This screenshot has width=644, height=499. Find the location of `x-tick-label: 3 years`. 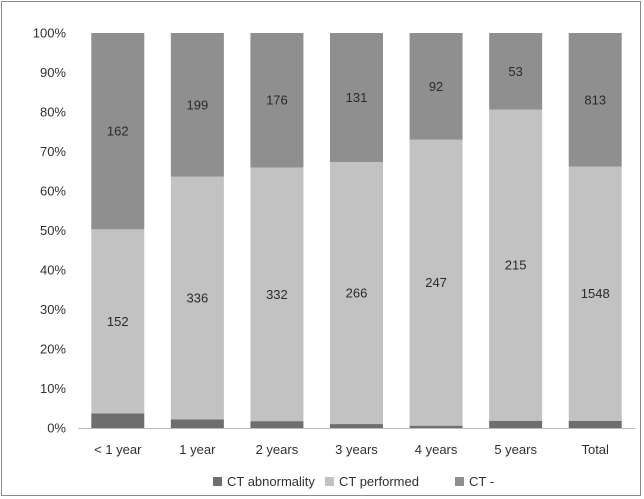

x-tick-label: 3 years is located at coordinates (356, 449).